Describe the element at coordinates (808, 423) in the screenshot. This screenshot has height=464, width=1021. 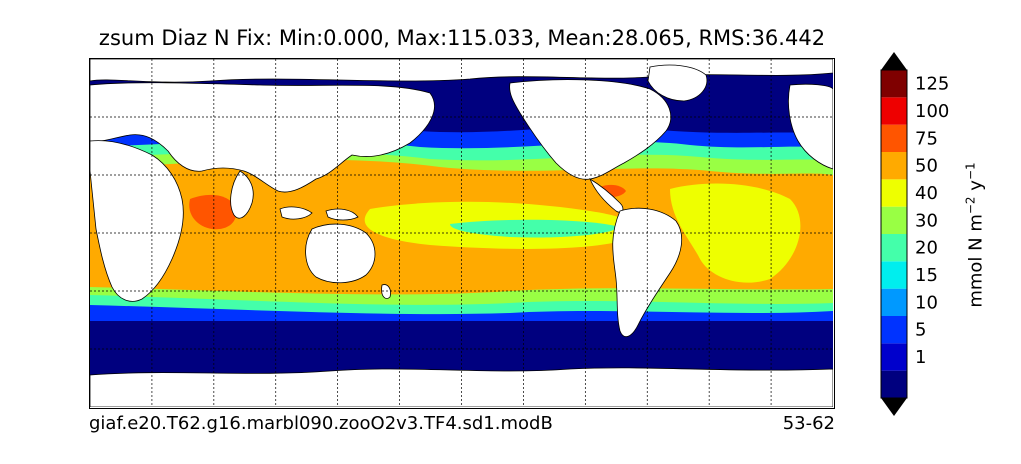
I see `years-label: 53-62` at that location.